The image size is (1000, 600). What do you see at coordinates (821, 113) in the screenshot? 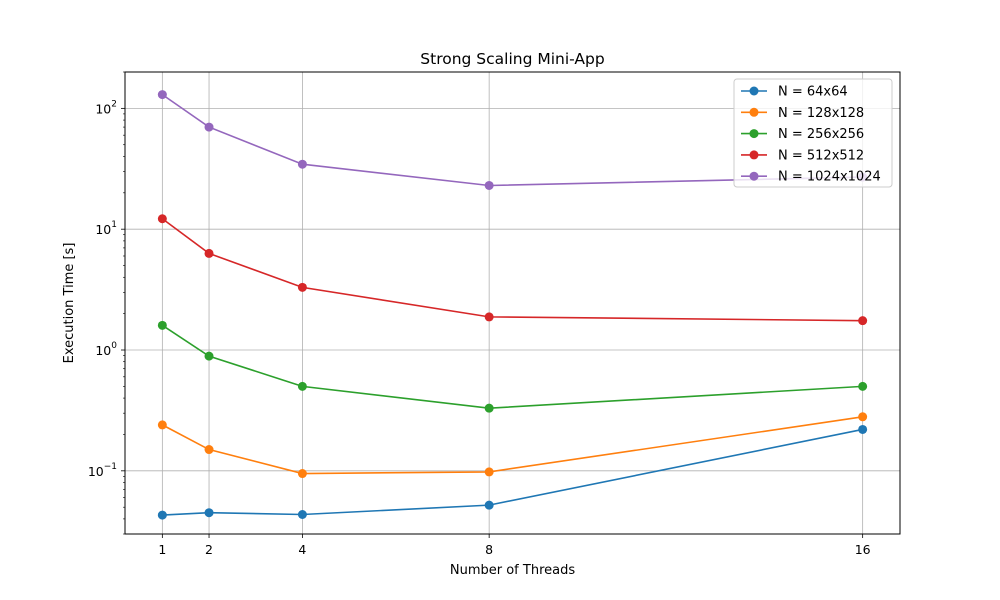
I see `legend-label: N = 128x128` at bounding box center [821, 113].